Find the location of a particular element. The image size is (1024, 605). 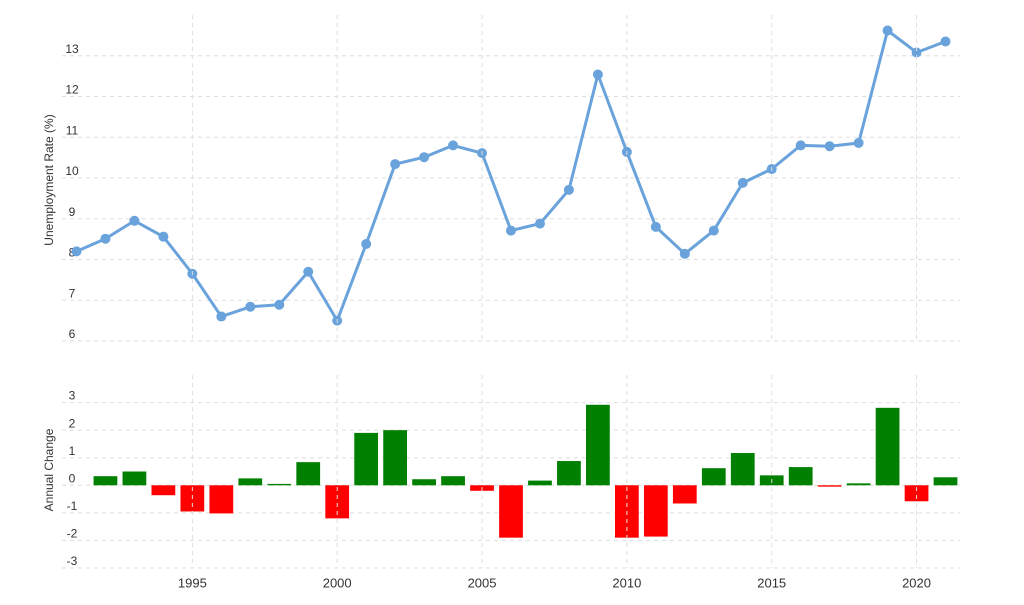

y-tick-label: 12 is located at coordinates (72, 90).